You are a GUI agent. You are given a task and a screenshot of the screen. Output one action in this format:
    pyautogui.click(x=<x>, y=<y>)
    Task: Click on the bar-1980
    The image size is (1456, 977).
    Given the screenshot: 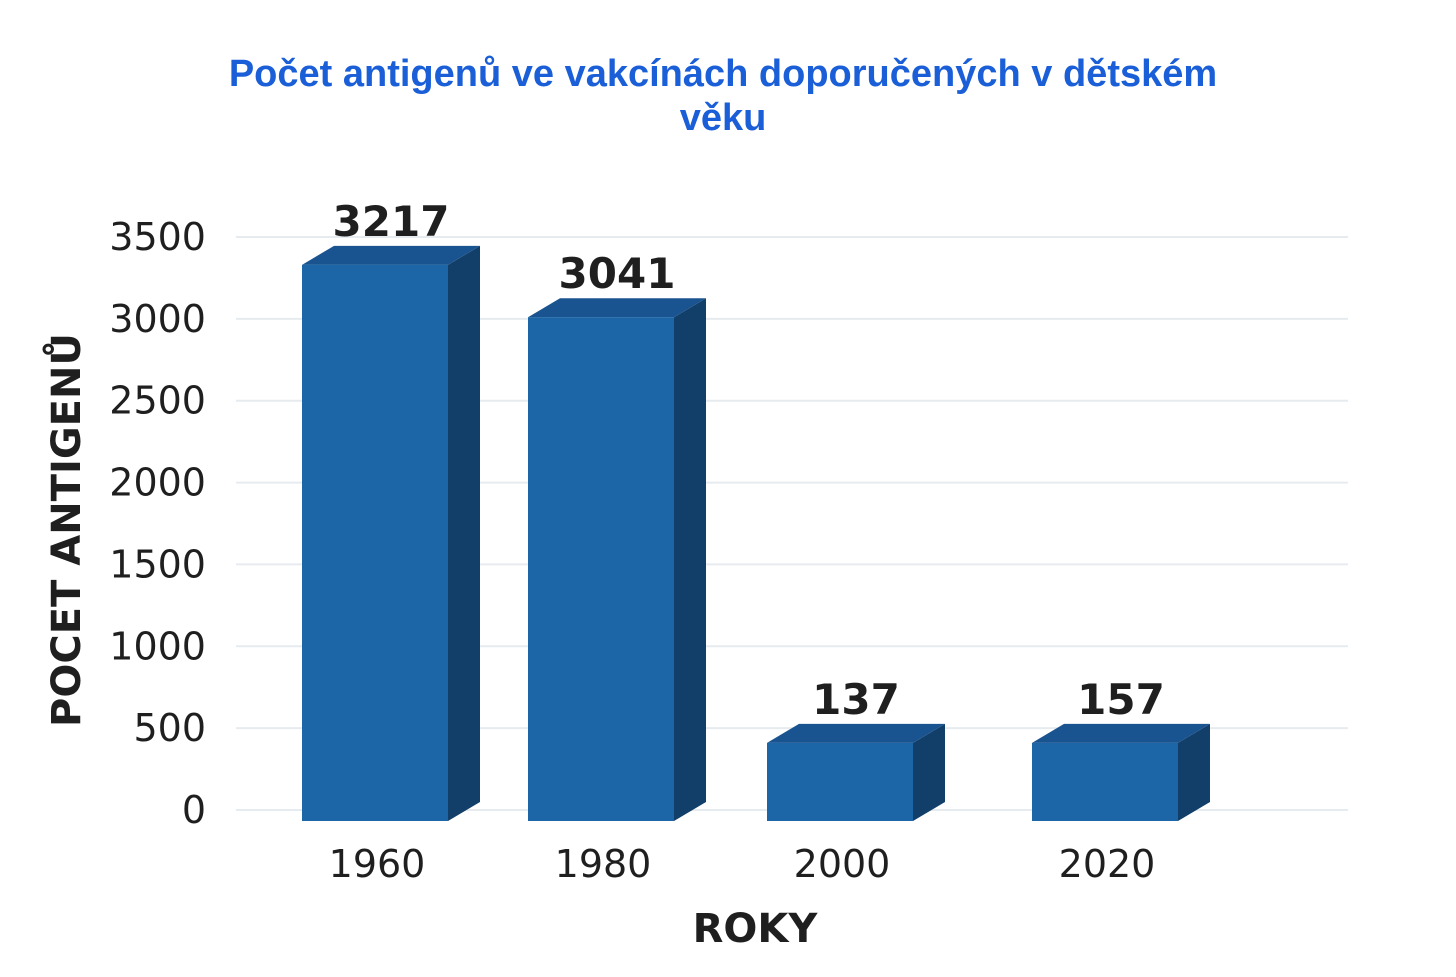 What is the action you would take?
    pyautogui.click(x=617, y=560)
    